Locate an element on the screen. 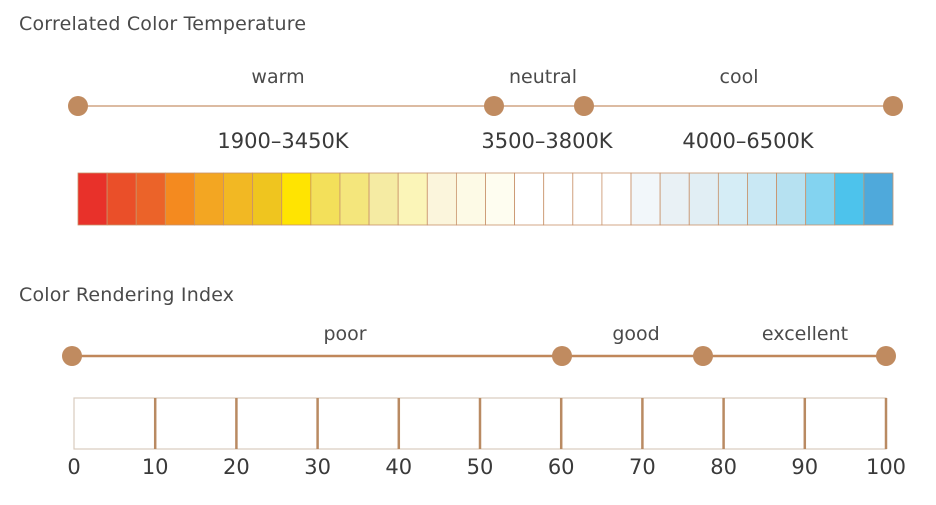 Image resolution: width=936 pixels, height=505 pixels. cct-marker-end is located at coordinates (893, 106).